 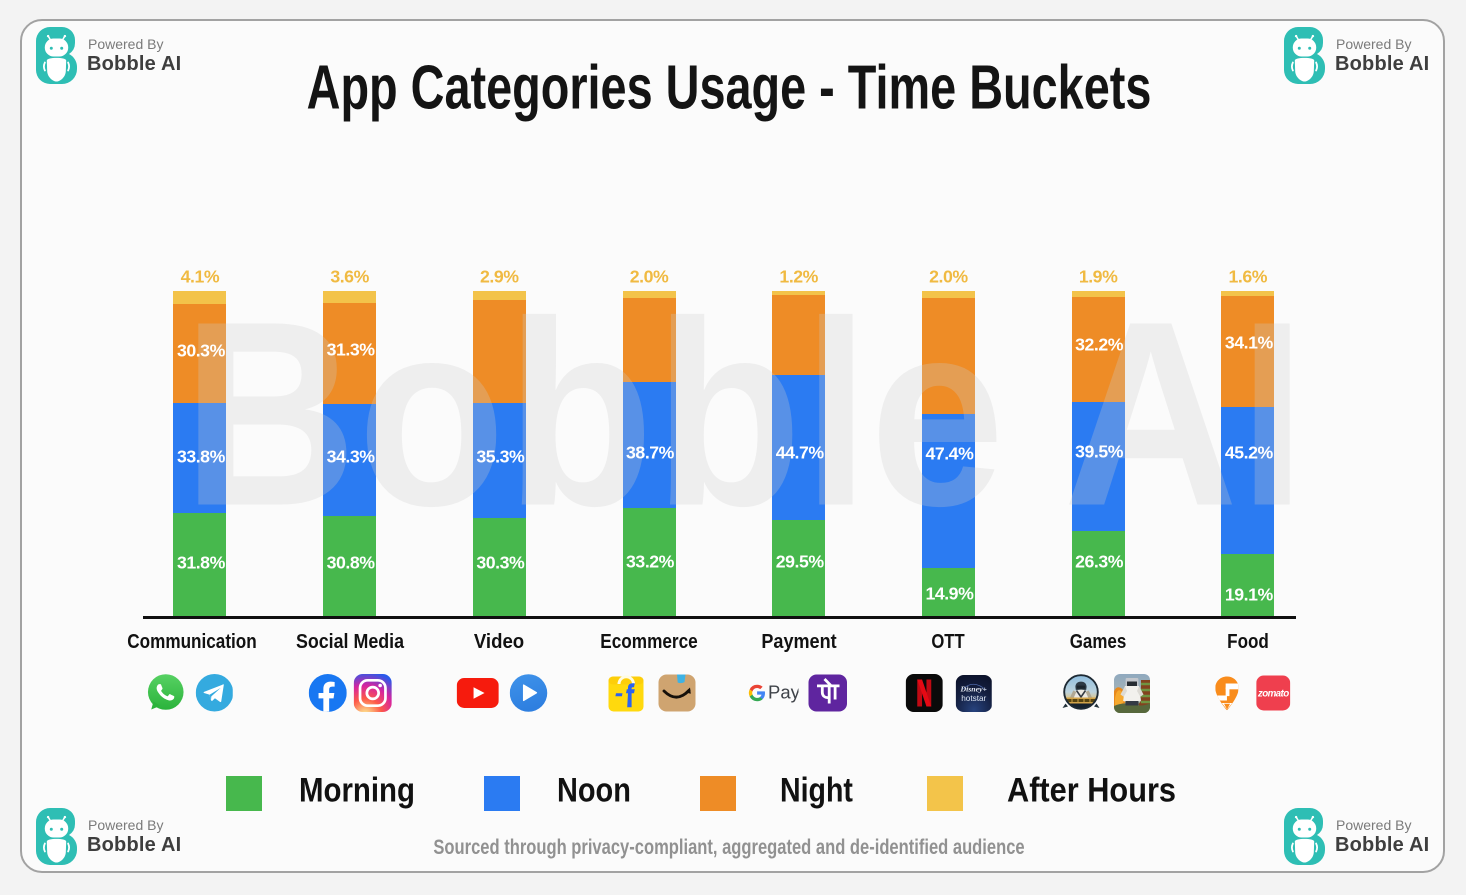 What do you see at coordinates (783, 692) in the screenshot?
I see `svg-text: Pay` at bounding box center [783, 692].